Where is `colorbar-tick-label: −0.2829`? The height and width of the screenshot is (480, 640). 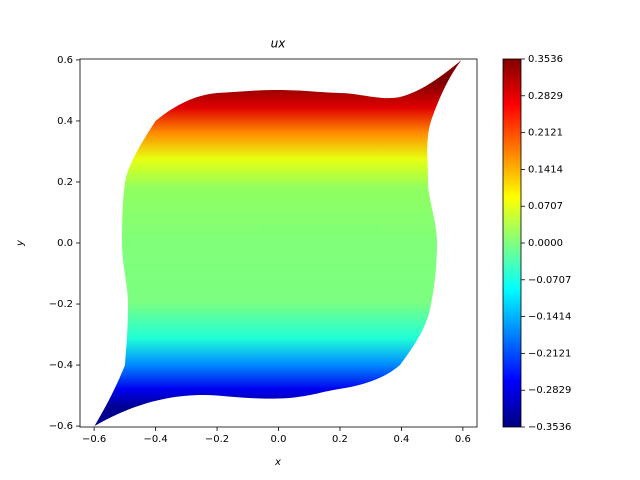
colorbar-tick-label: −0.2829 is located at coordinates (549, 390).